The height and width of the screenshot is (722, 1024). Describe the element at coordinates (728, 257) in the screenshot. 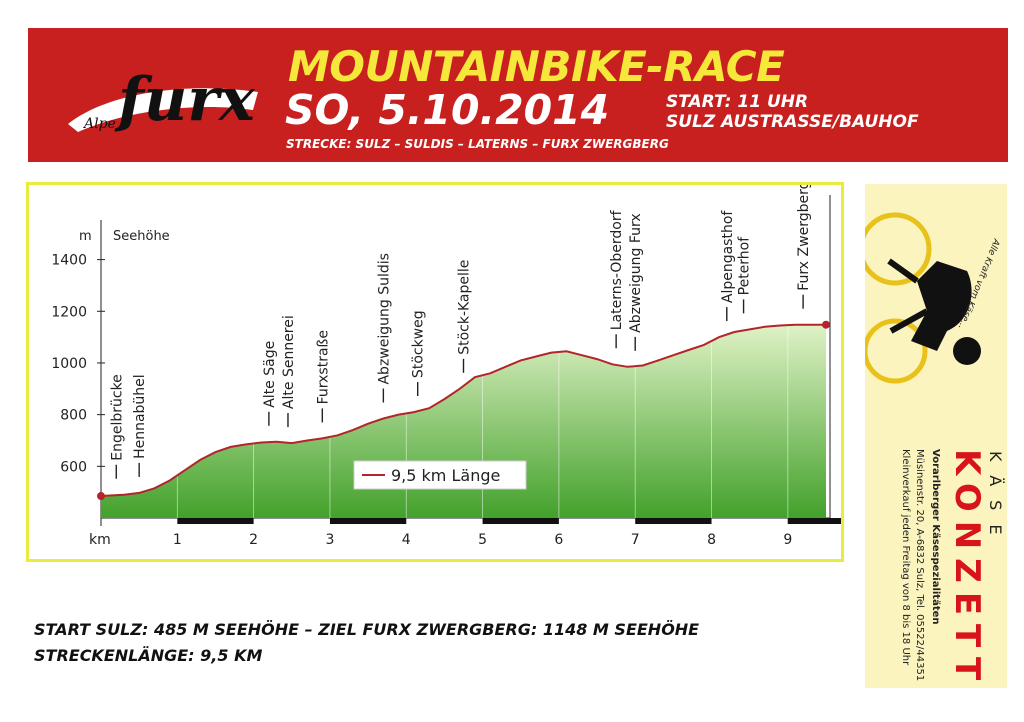

I see `waypoint-label: Alpengasthof` at that location.